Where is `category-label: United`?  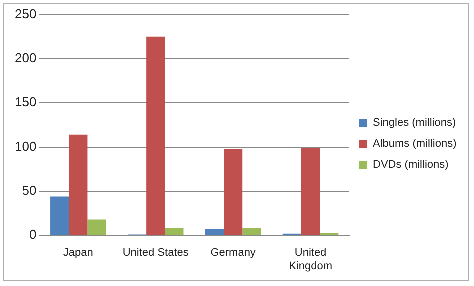
category-label: United is located at coordinates (310, 253).